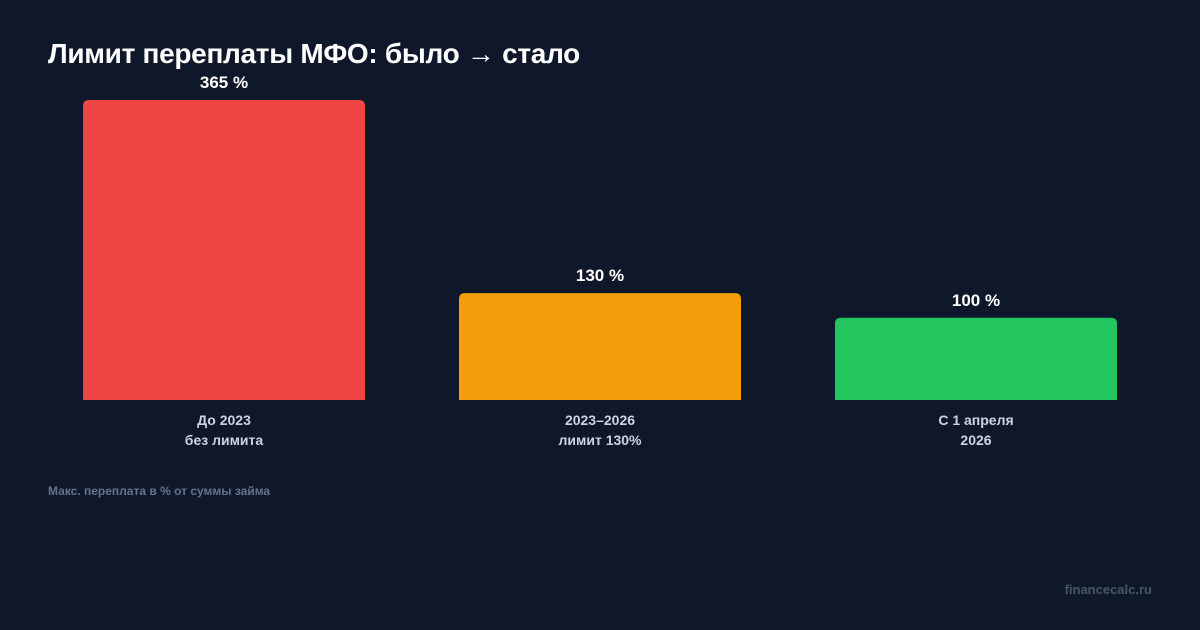  Describe the element at coordinates (159, 491) in the screenshot. I see `chart-note: Макс. переплата в % от суммы займа` at that location.